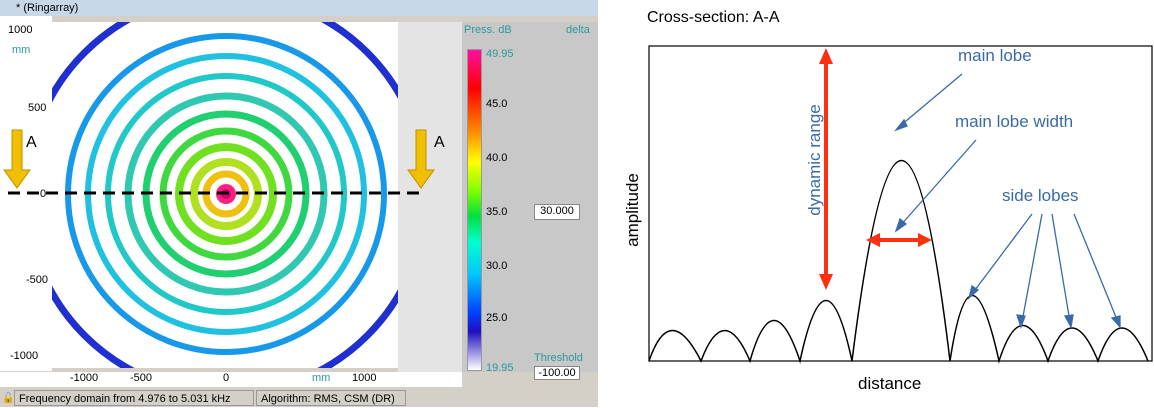  Describe the element at coordinates (321, 378) in the screenshot. I see `x-unit: mm` at that location.